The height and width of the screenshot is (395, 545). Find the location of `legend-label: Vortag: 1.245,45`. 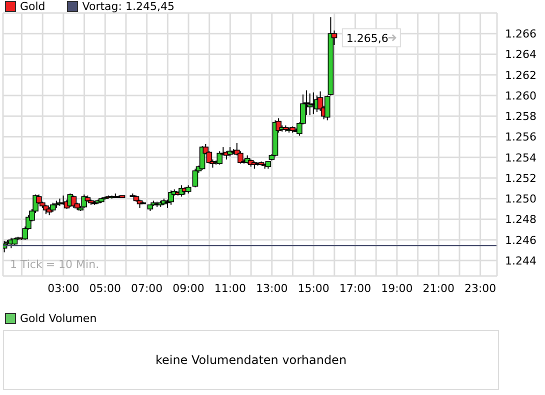

legend-label: Vortag: 1.245,45 is located at coordinates (127, 6).